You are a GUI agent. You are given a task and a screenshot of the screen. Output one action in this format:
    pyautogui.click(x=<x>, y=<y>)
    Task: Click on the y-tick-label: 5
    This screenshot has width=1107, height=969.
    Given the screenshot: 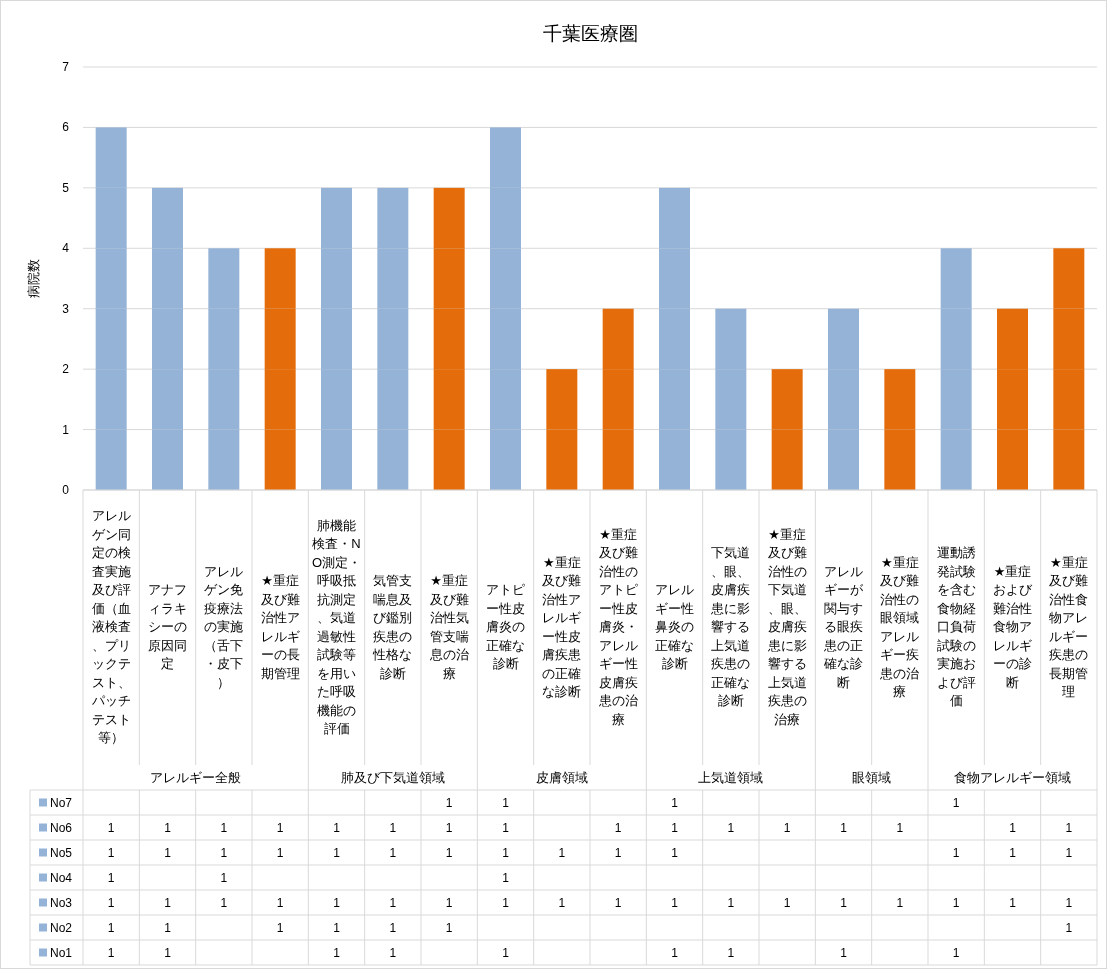 What is the action you would take?
    pyautogui.click(x=66, y=187)
    